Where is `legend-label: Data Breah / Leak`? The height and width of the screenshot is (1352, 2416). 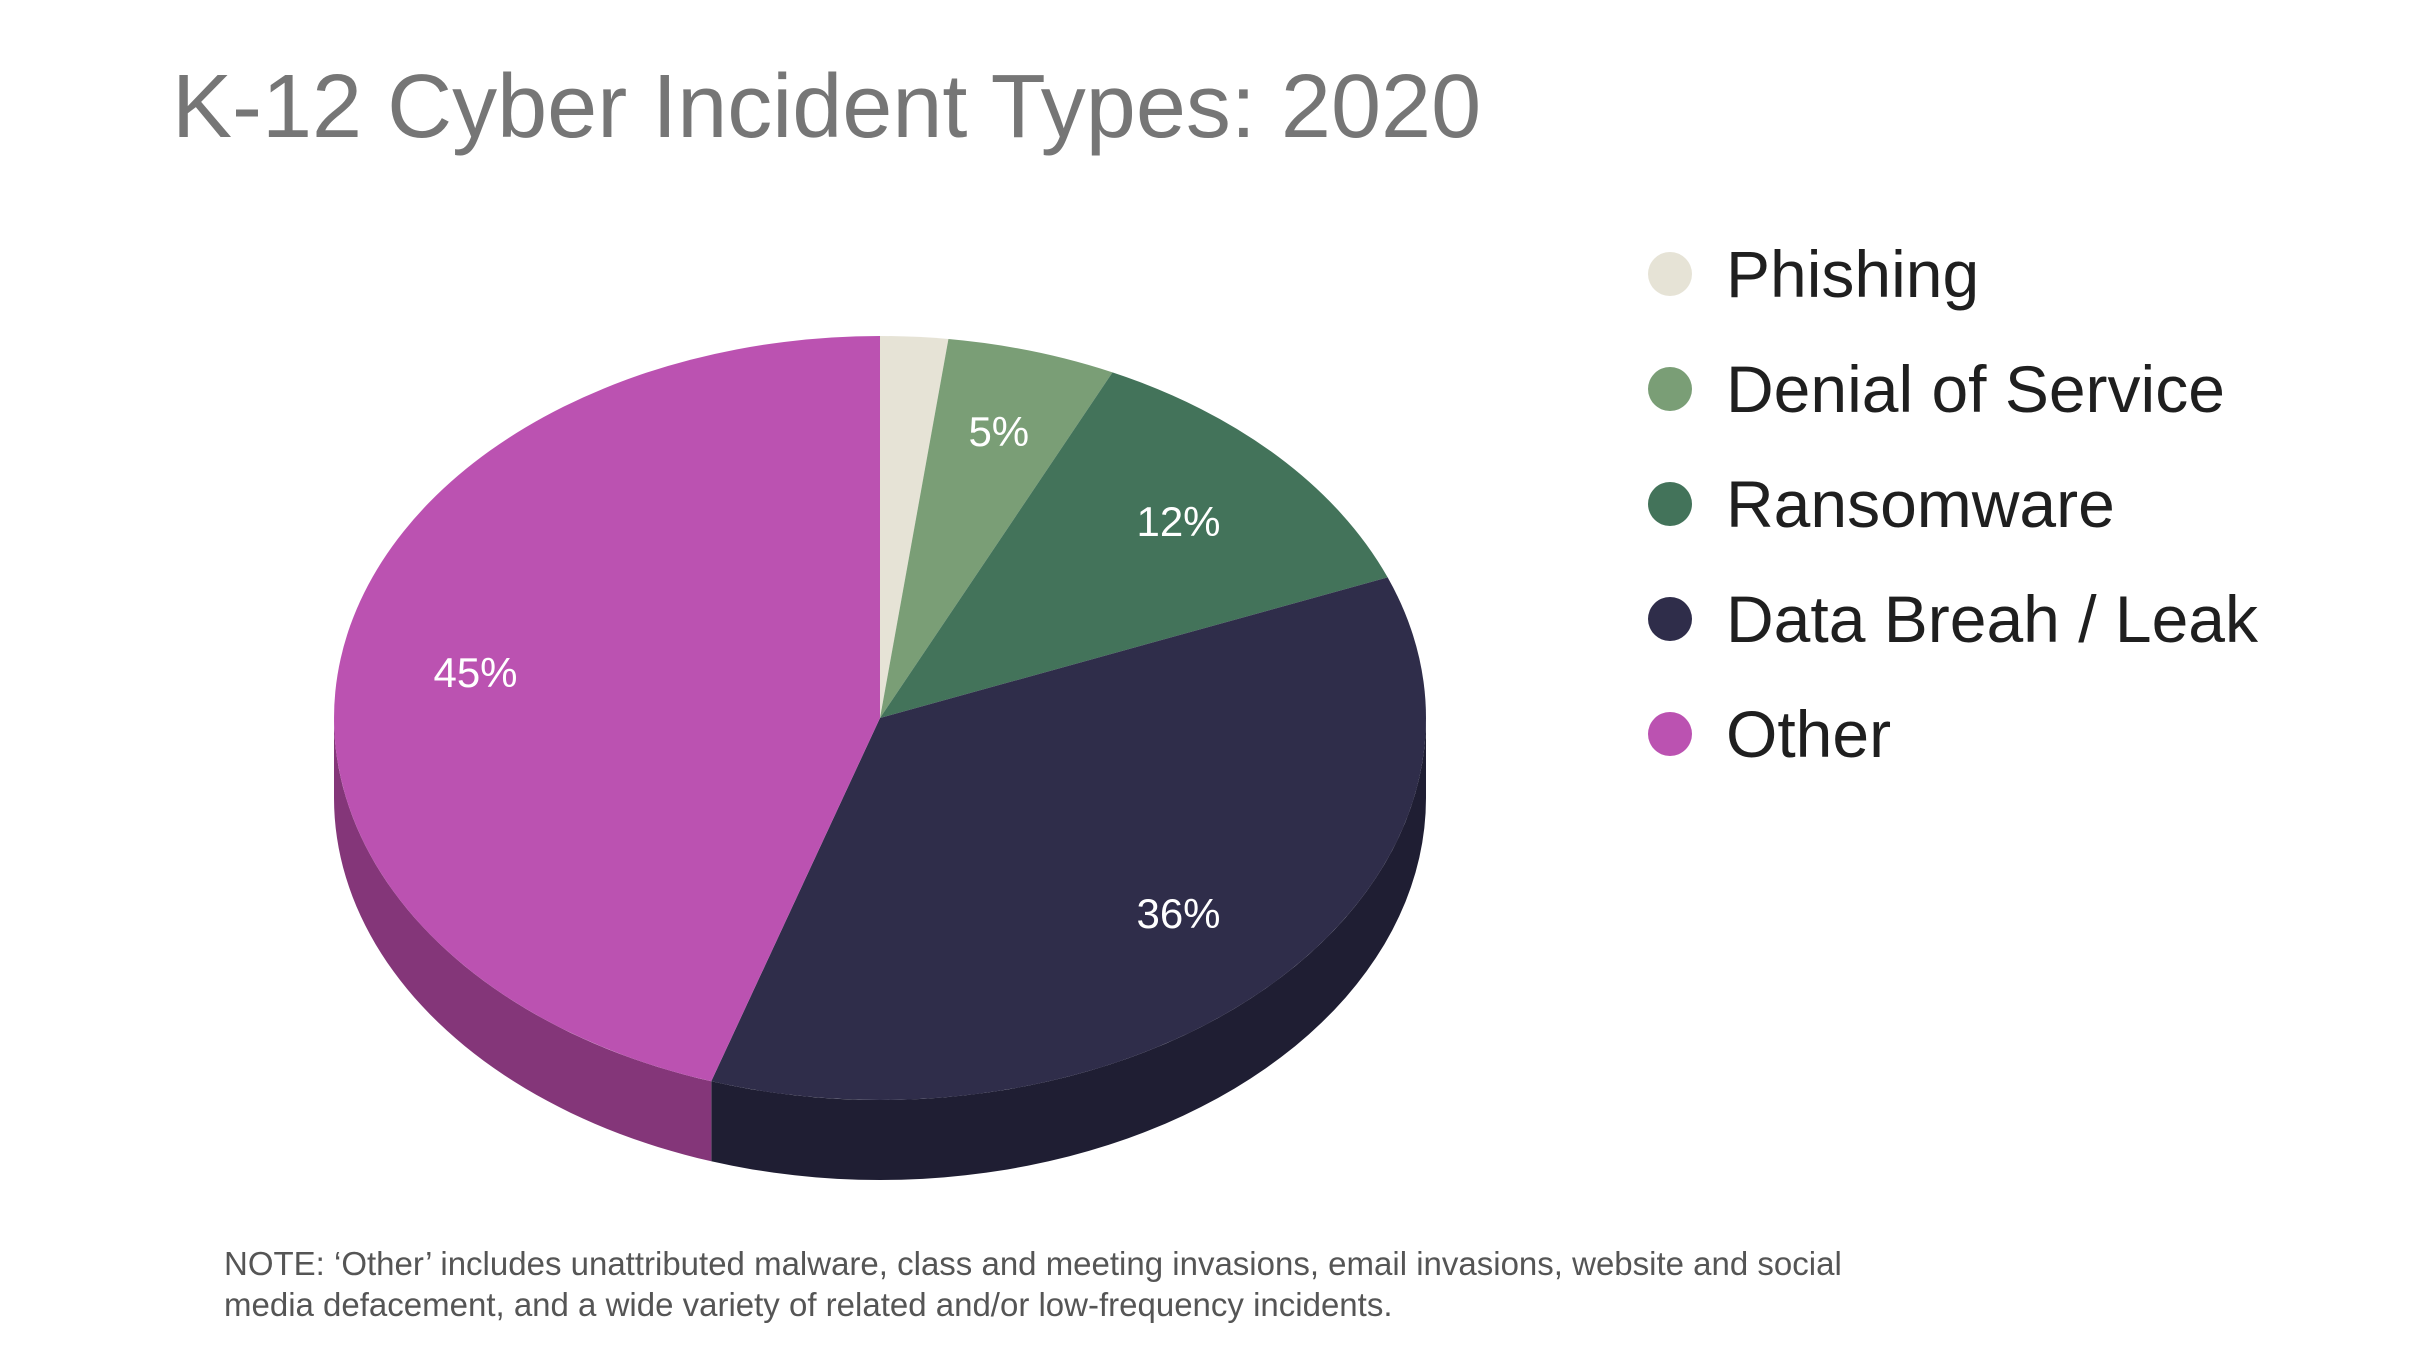
legend-label: Data Breah / Leak is located at coordinates (1992, 618).